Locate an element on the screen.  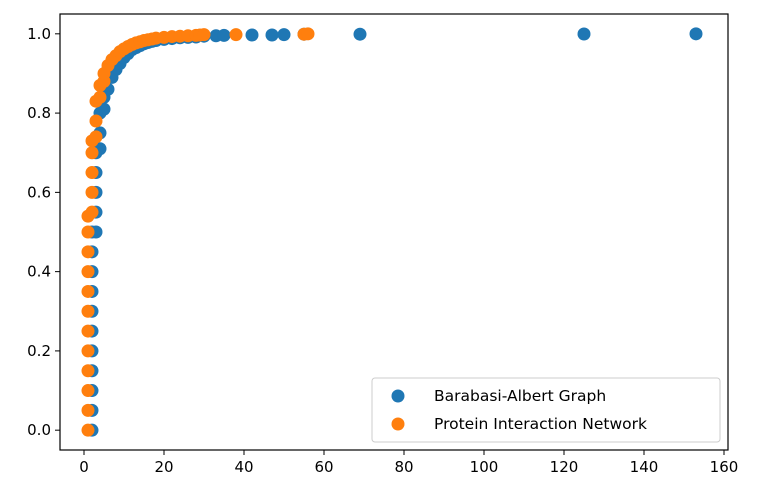
y-tick-label: 0.6 is located at coordinates (39, 192).